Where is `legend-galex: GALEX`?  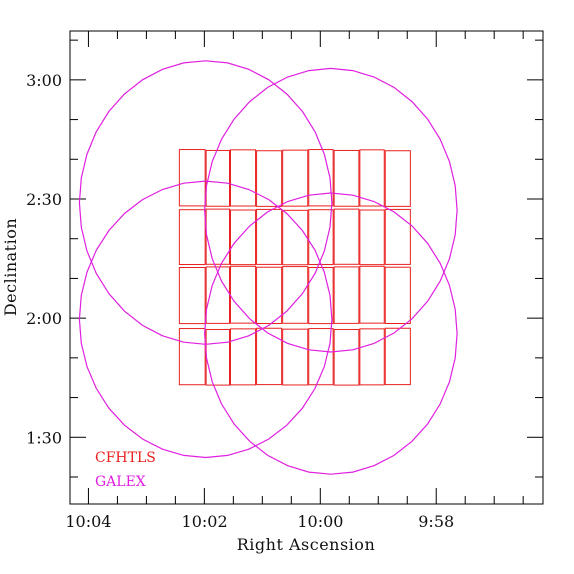 legend-galex: GALEX is located at coordinates (120, 482).